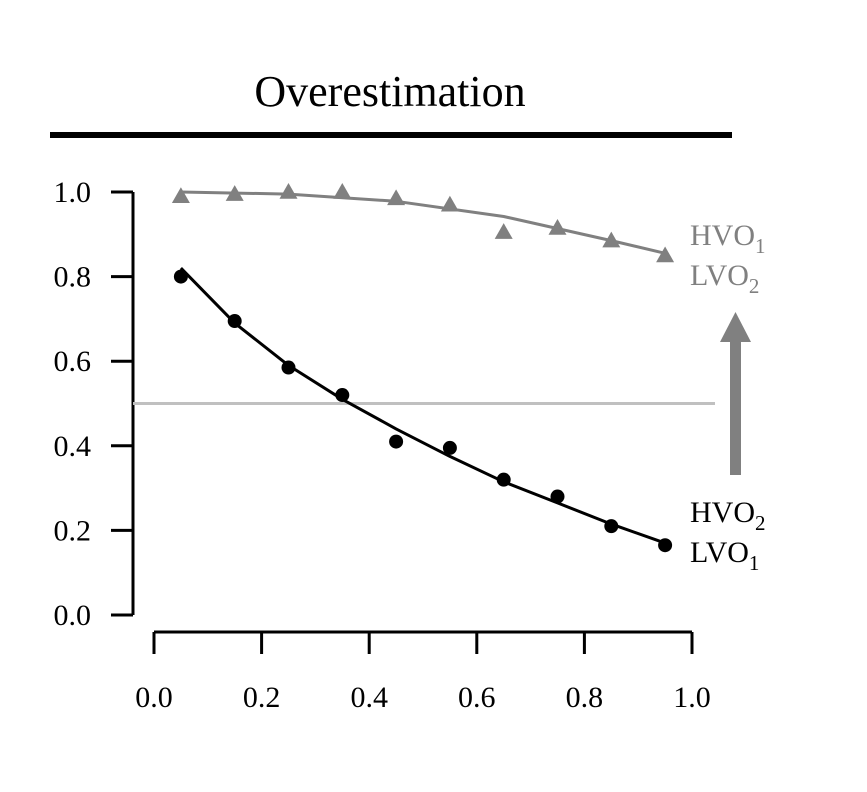 Image resolution: width=867 pixels, height=792 pixels. What do you see at coordinates (735, 327) in the screenshot?
I see `arrow-head` at bounding box center [735, 327].